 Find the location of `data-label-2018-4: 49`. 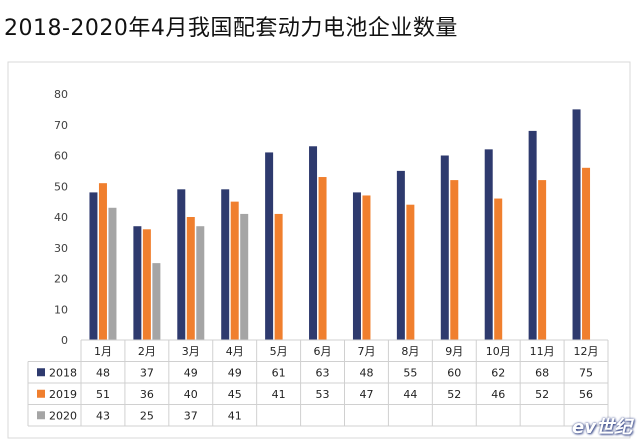

data-label-2018-4: 49 is located at coordinates (235, 372).